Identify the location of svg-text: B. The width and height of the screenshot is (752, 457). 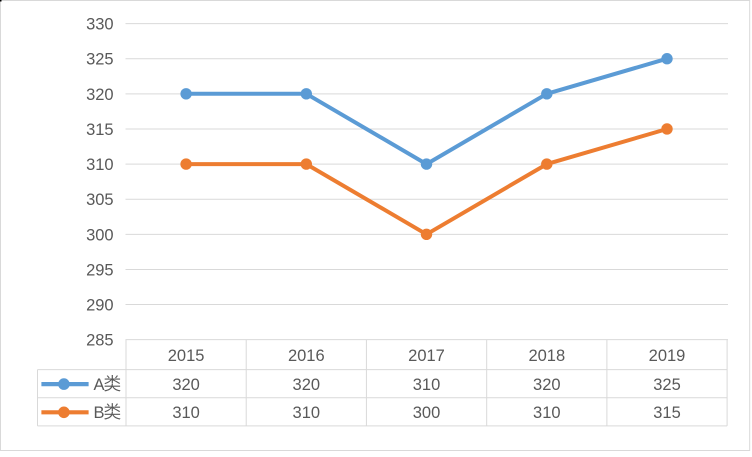
(99, 413).